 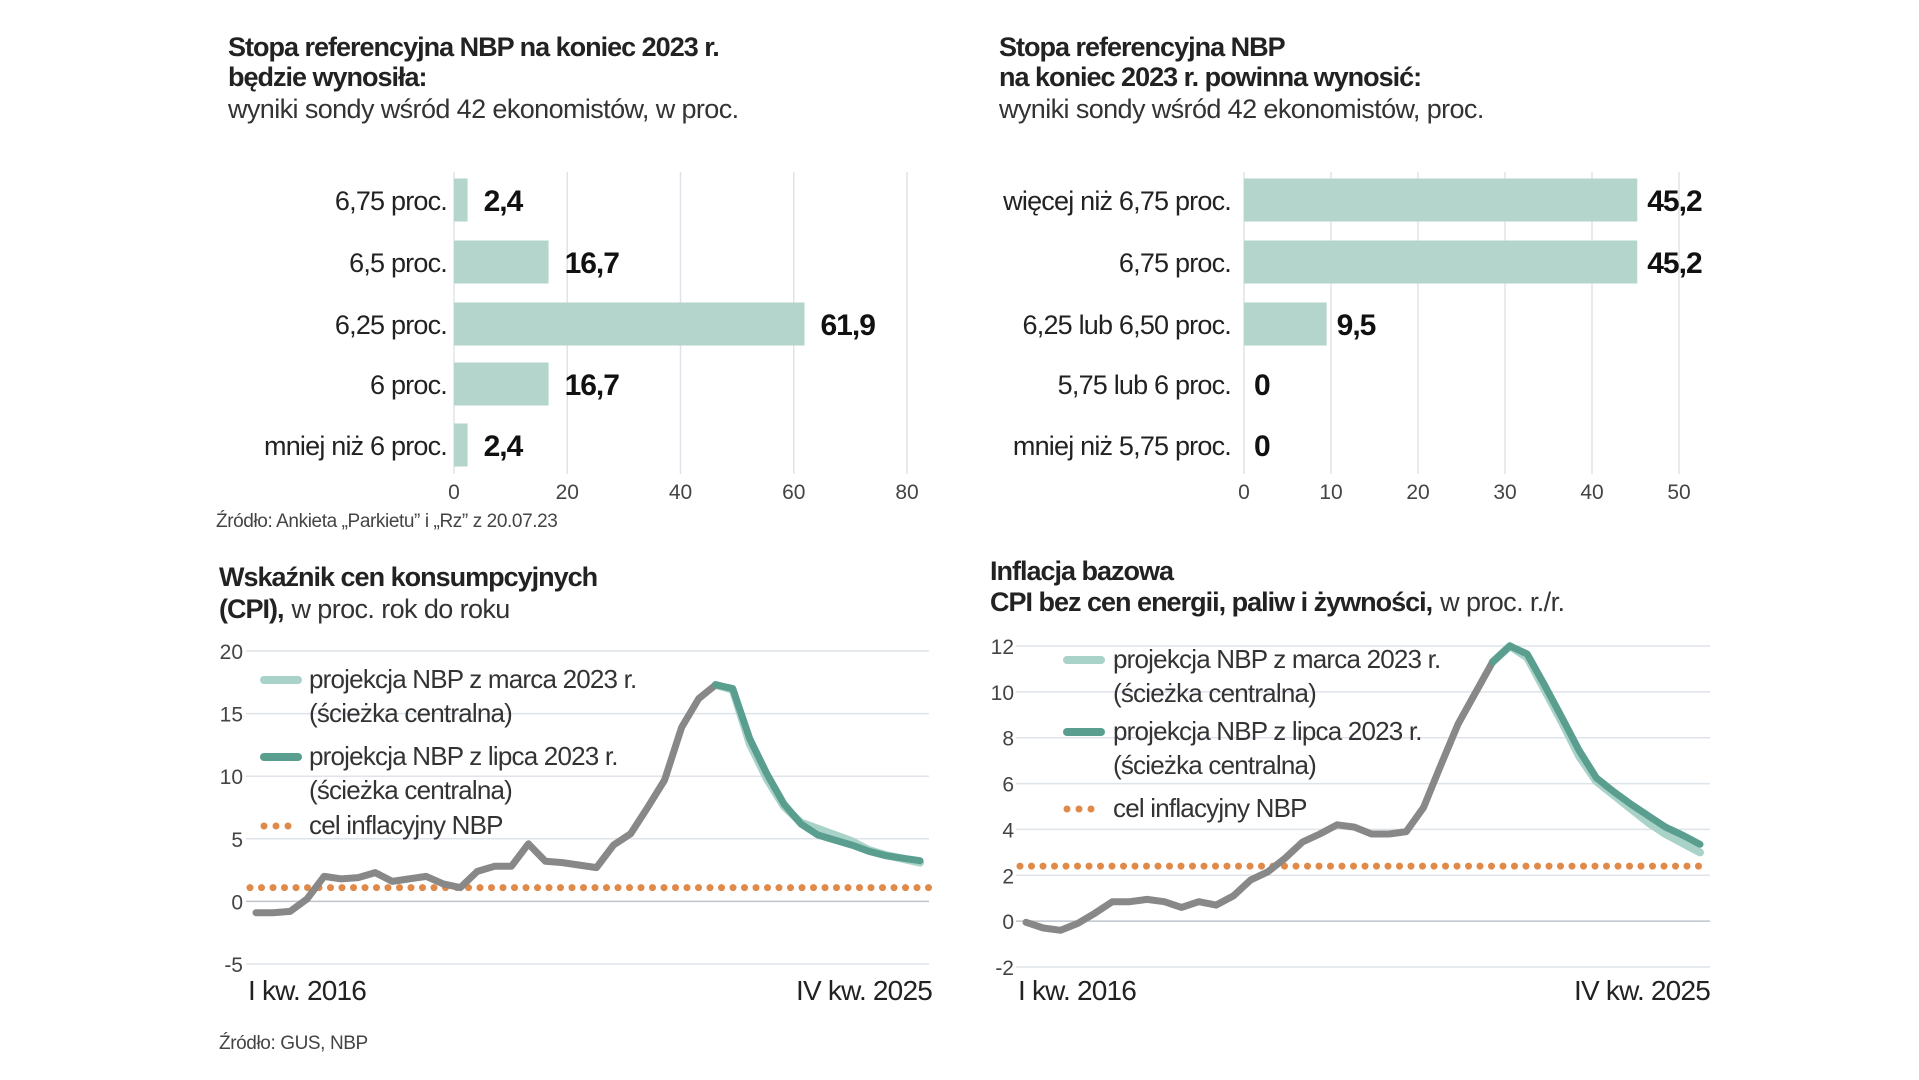 I want to click on y-tick-label: 5, so click(x=237, y=840).